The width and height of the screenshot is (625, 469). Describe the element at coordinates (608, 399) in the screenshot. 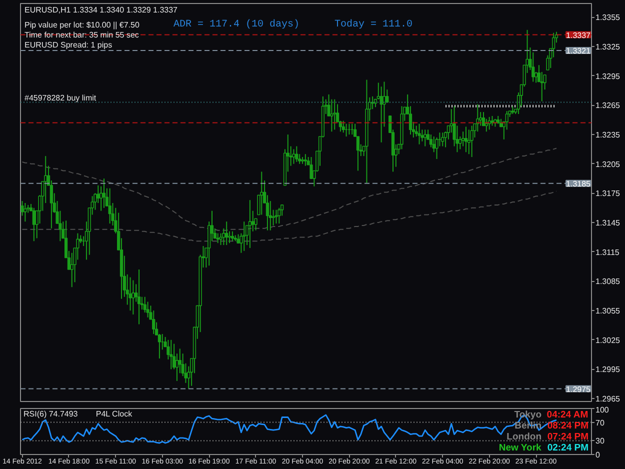

I see `y-tick-label: 1.2965` at that location.